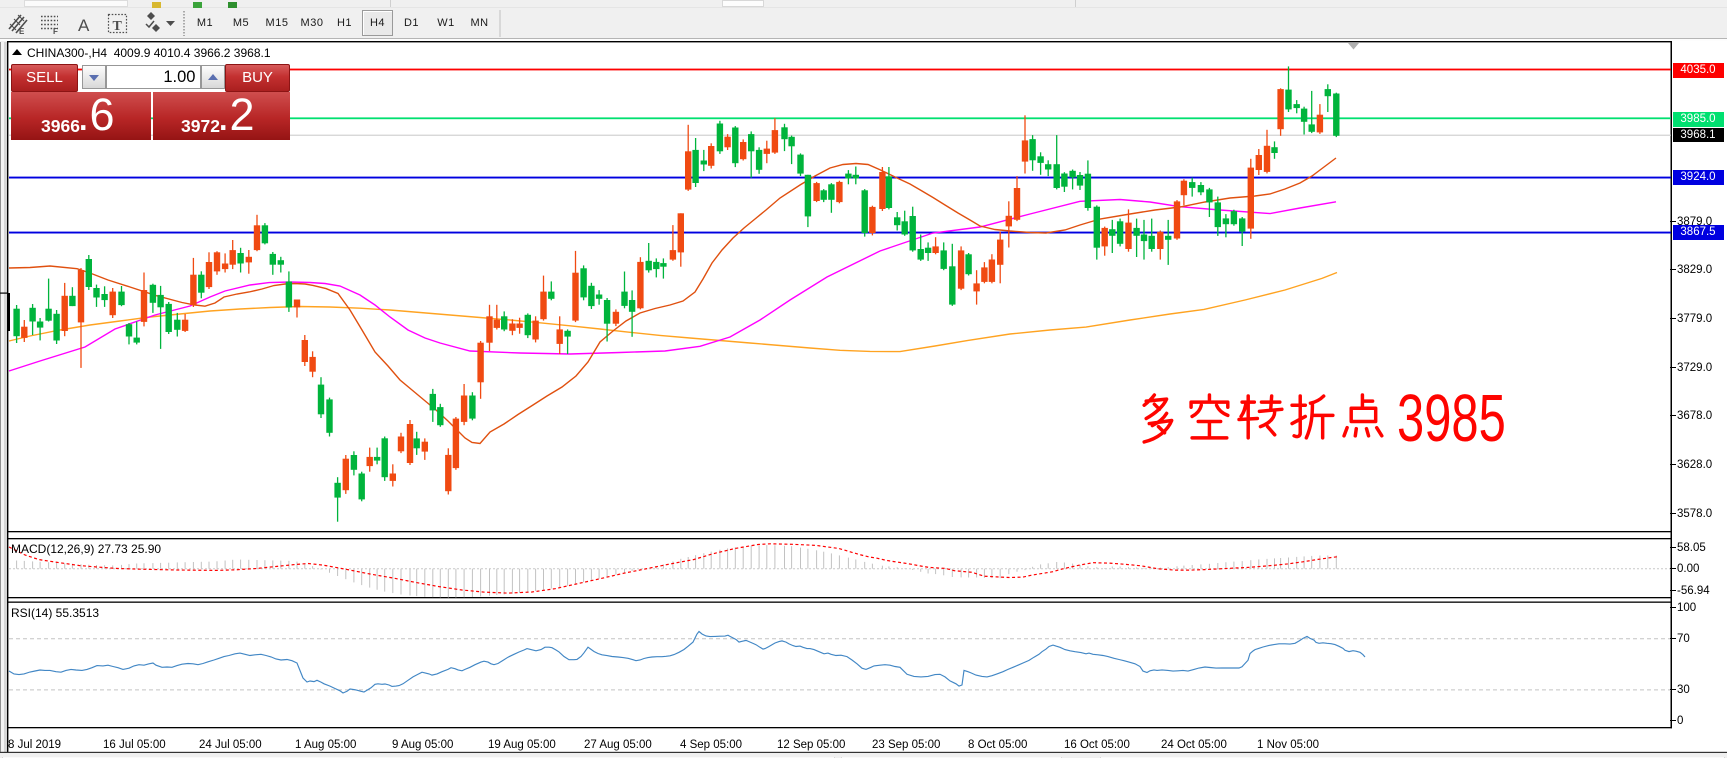  Describe the element at coordinates (22, 31) in the screenshot. I see `svg-text: E` at that location.